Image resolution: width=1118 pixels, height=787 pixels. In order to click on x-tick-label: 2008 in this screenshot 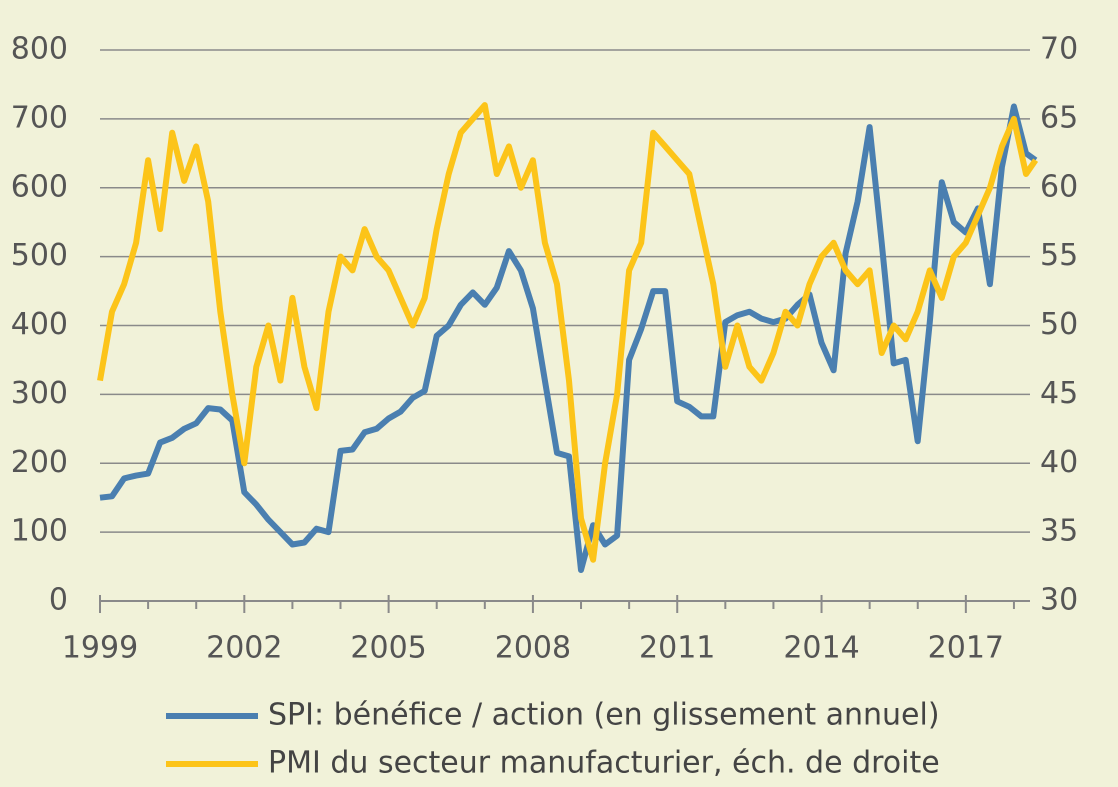, I will do `click(533, 648)`.